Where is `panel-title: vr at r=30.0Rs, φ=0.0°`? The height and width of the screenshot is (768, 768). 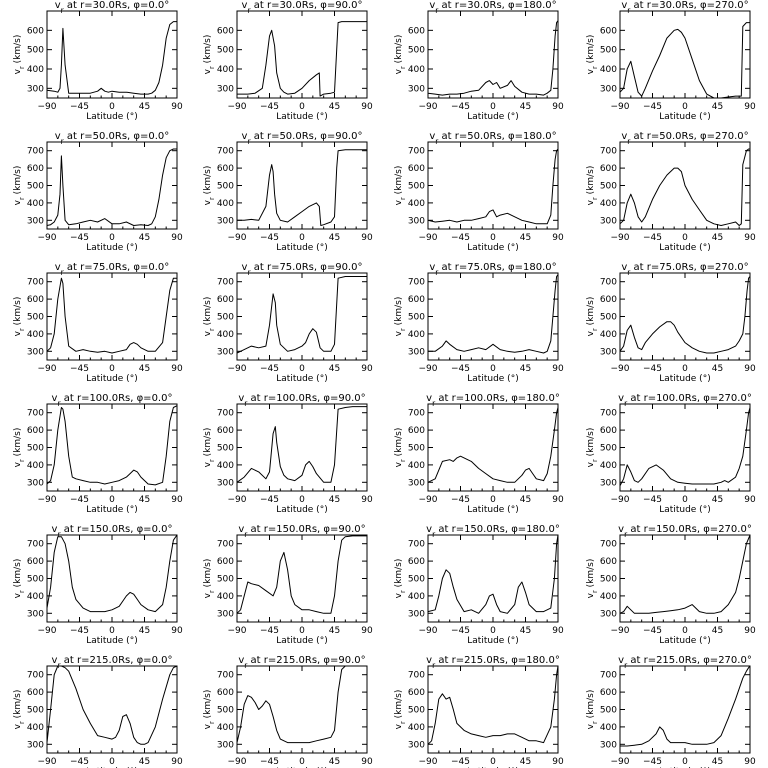
panel-title: vr at r=30.0Rs, φ=0.0° is located at coordinates (112, 7).